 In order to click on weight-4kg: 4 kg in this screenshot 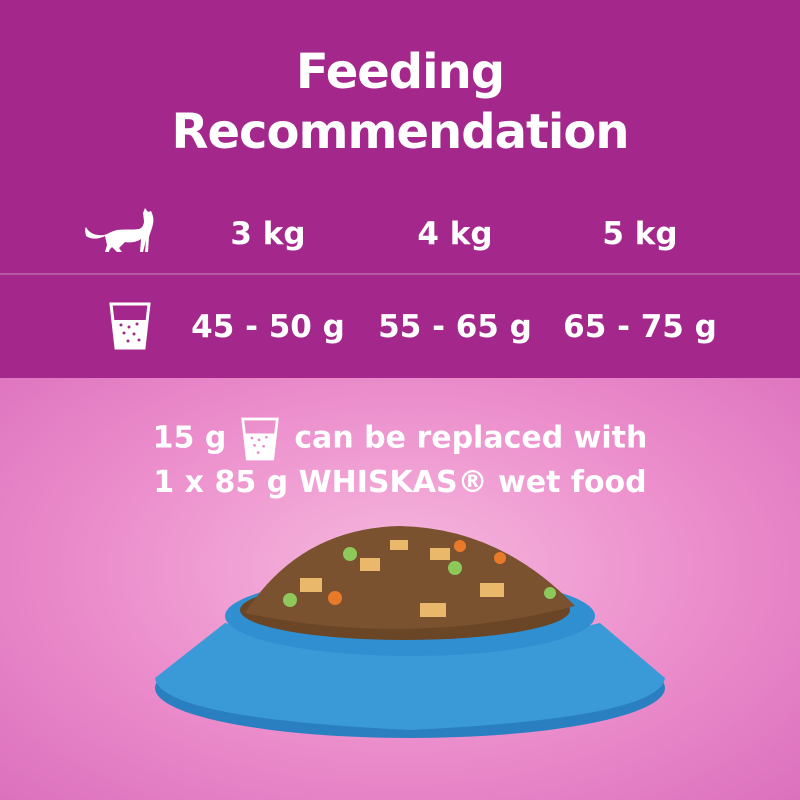, I will do `click(455, 234)`.